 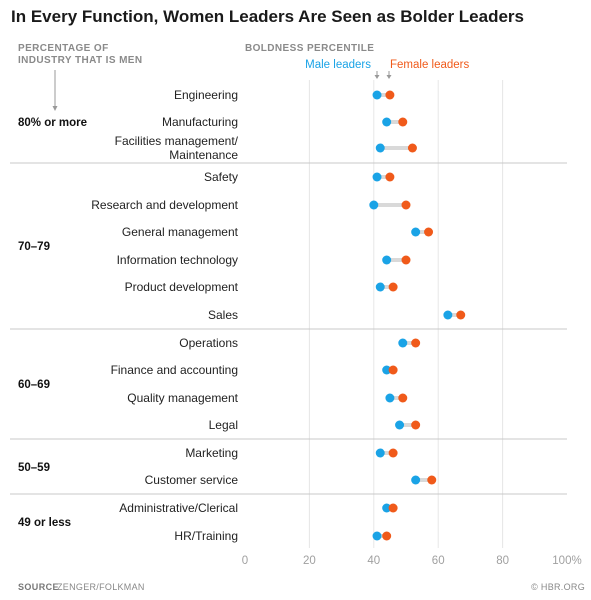 What do you see at coordinates (373, 561) in the screenshot?
I see `x-tick-label-40: 40` at bounding box center [373, 561].